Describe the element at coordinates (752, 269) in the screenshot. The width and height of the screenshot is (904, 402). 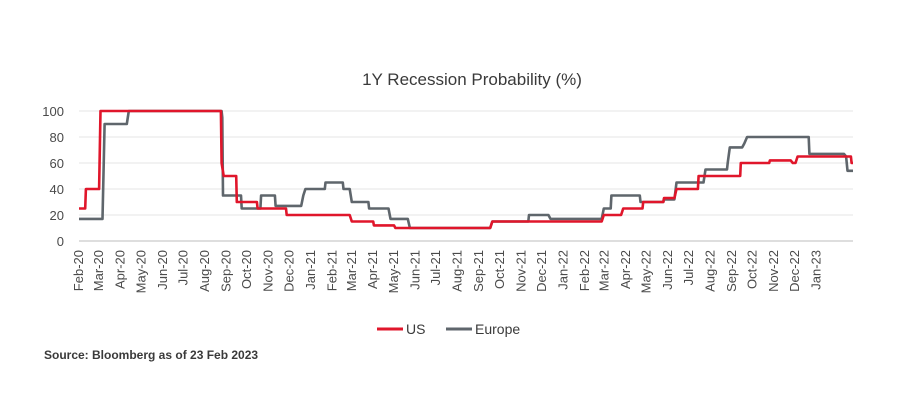
I see `x-tick-label: Oct-22` at that location.